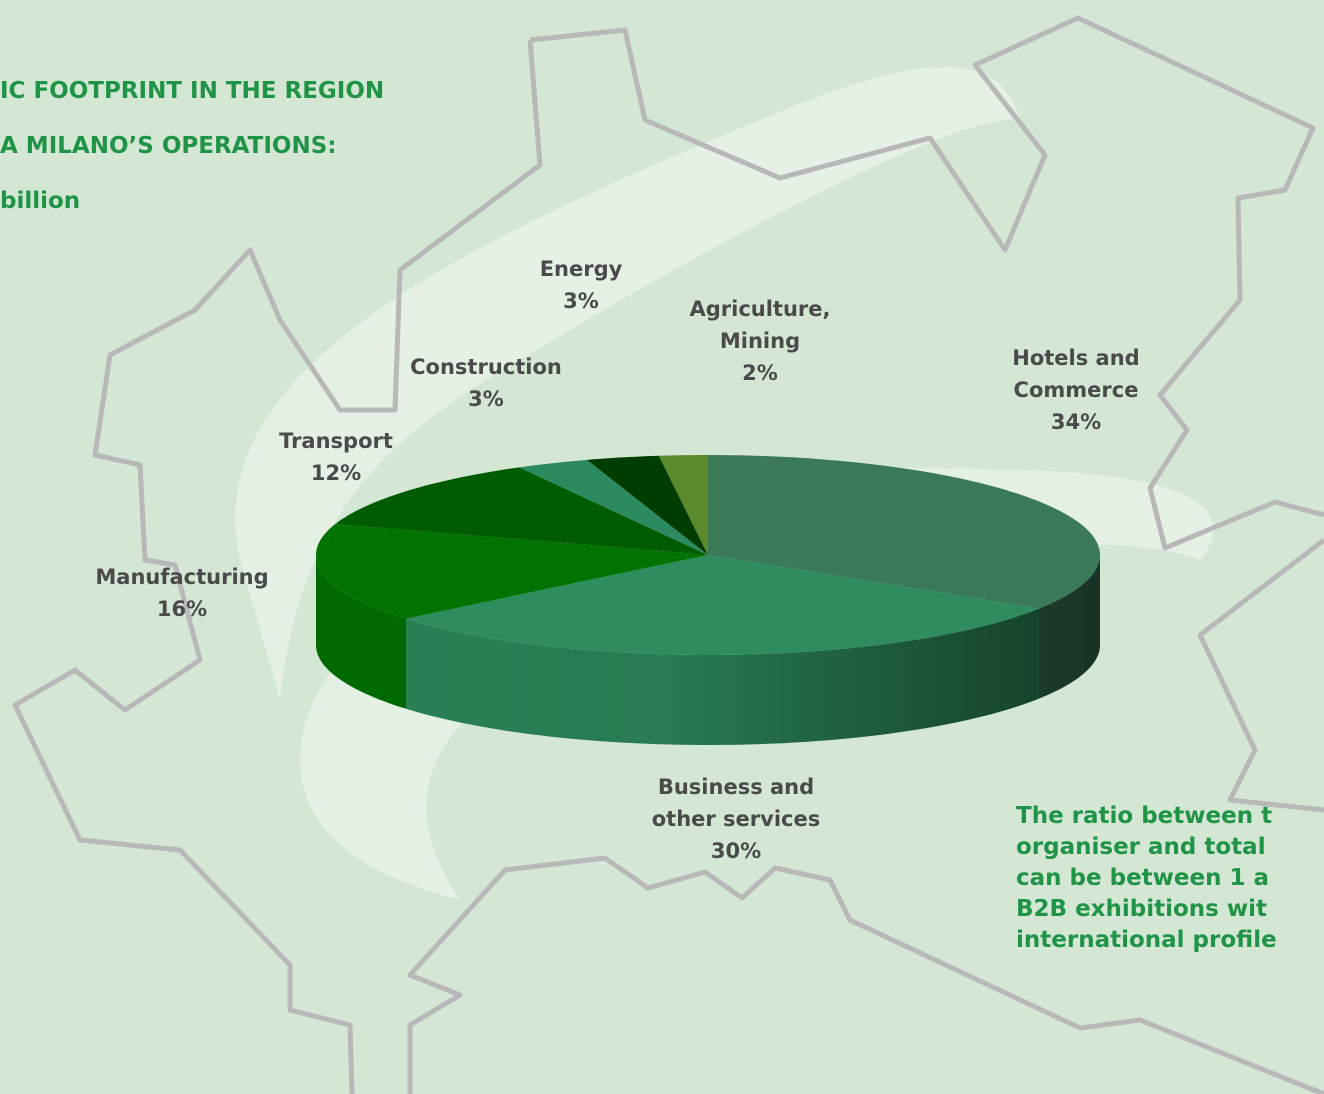  Describe the element at coordinates (1076, 374) in the screenshot. I see `category-label: Hotels and Commerce` at that location.